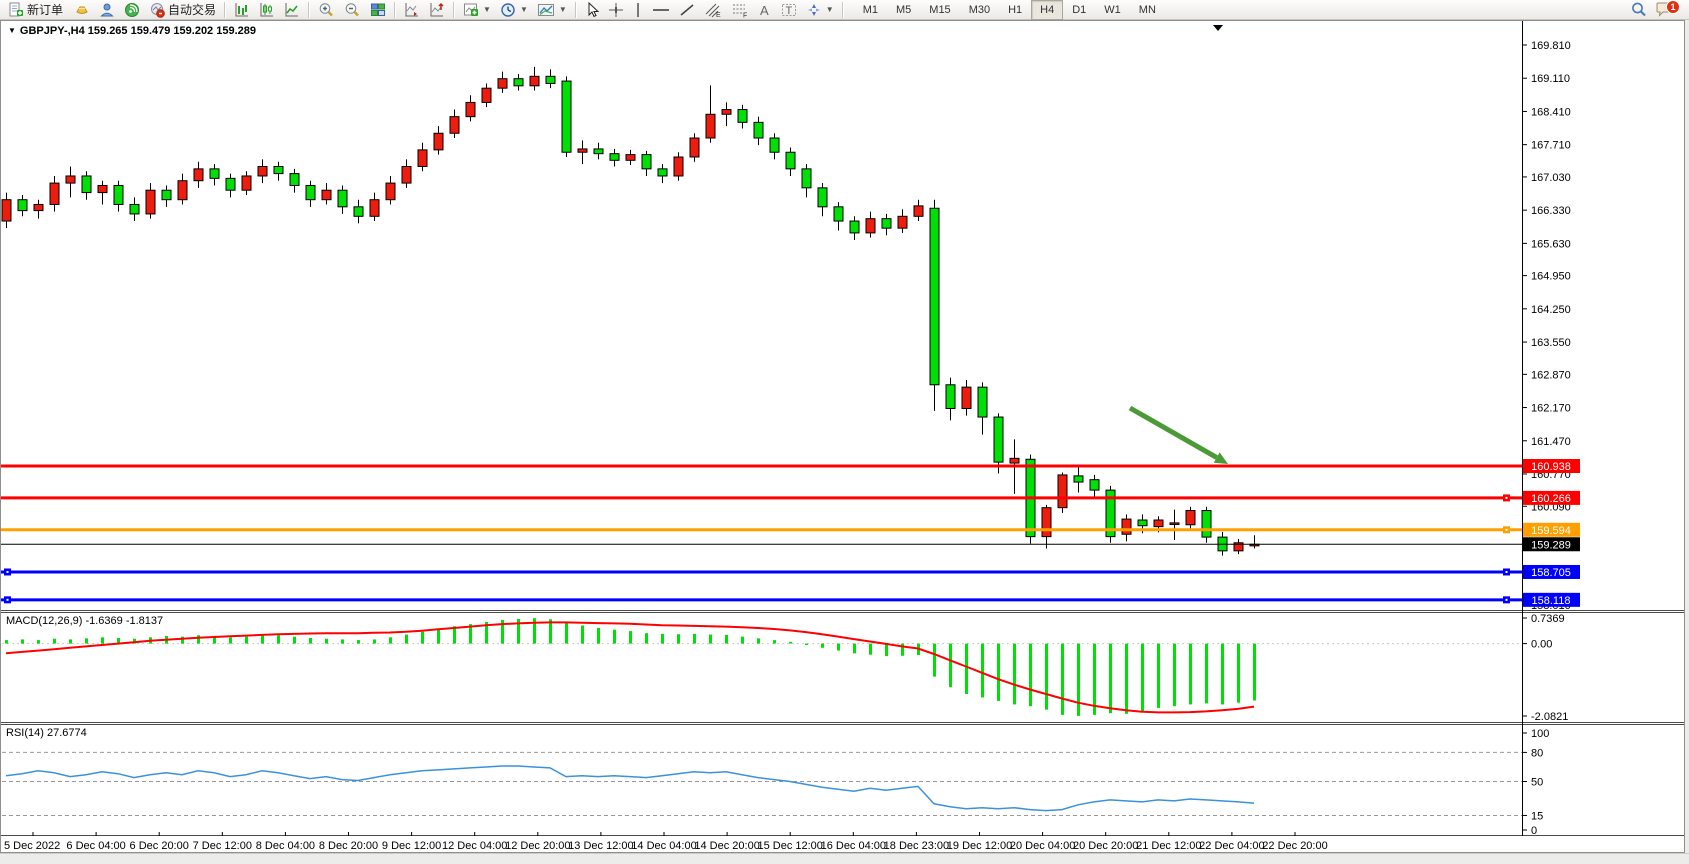  What do you see at coordinates (1551, 601) in the screenshot?
I see `svg-text: 158.118` at bounding box center [1551, 601].